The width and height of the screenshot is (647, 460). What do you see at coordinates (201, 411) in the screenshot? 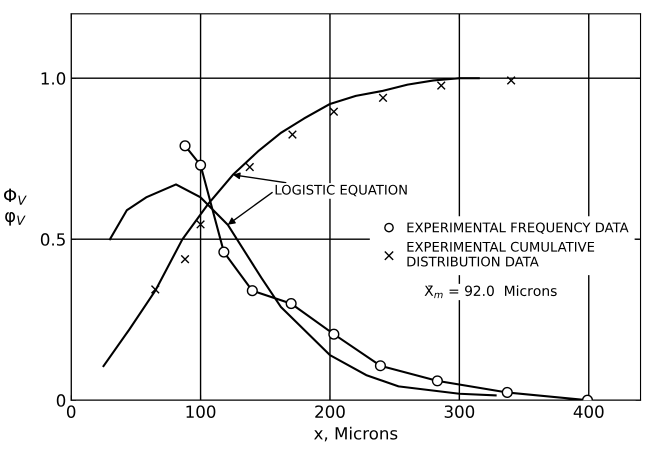
I see `x-tick-label: 100` at bounding box center [201, 411].